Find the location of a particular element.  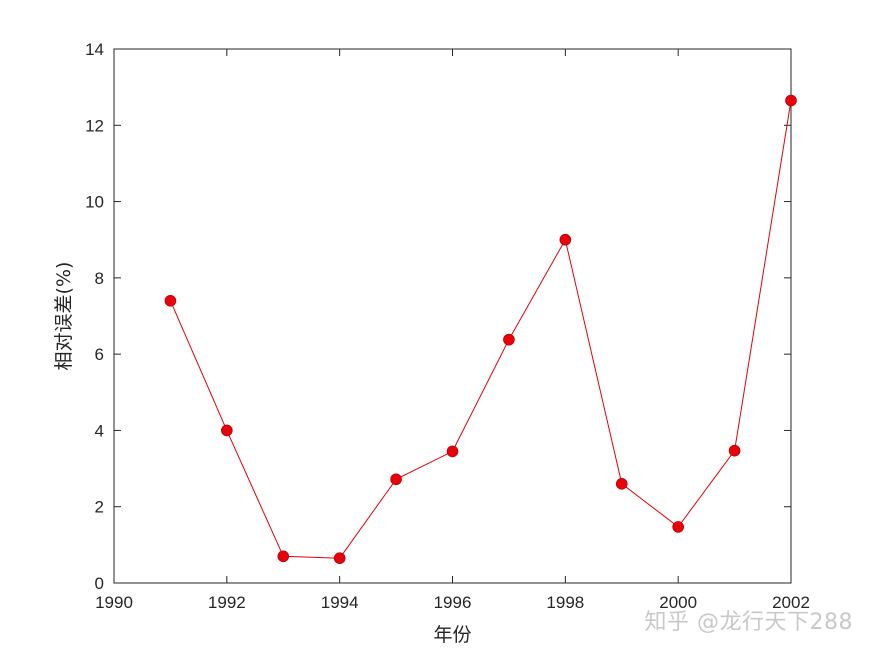

y-tick-label: 2 is located at coordinates (99, 507).